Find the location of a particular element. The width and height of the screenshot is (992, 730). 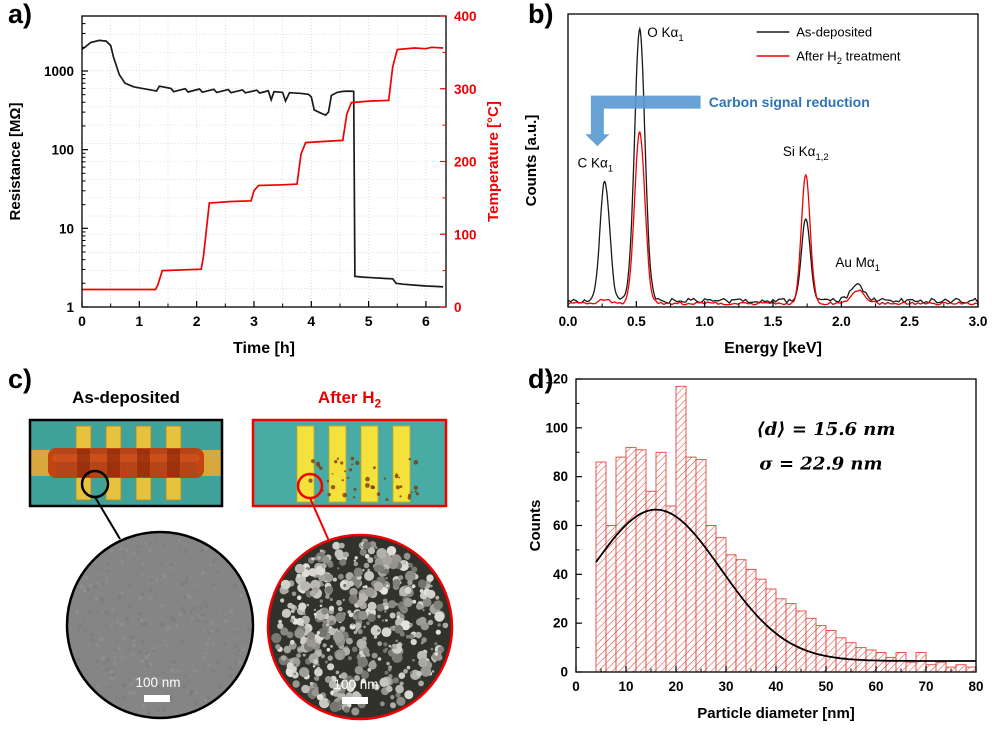

x-tick-label: 30 is located at coordinates (725, 686).